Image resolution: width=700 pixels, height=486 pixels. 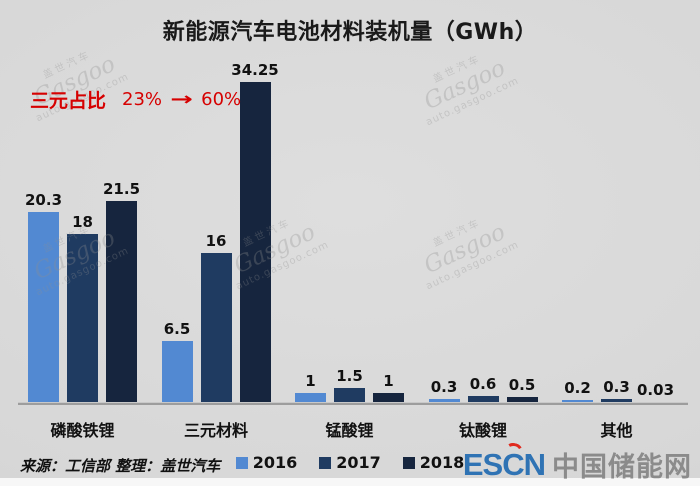 What do you see at coordinates (618, 261) in the screenshot?
I see `bar-group-5: 0.2 0.3 0.03 其他` at bounding box center [618, 261].